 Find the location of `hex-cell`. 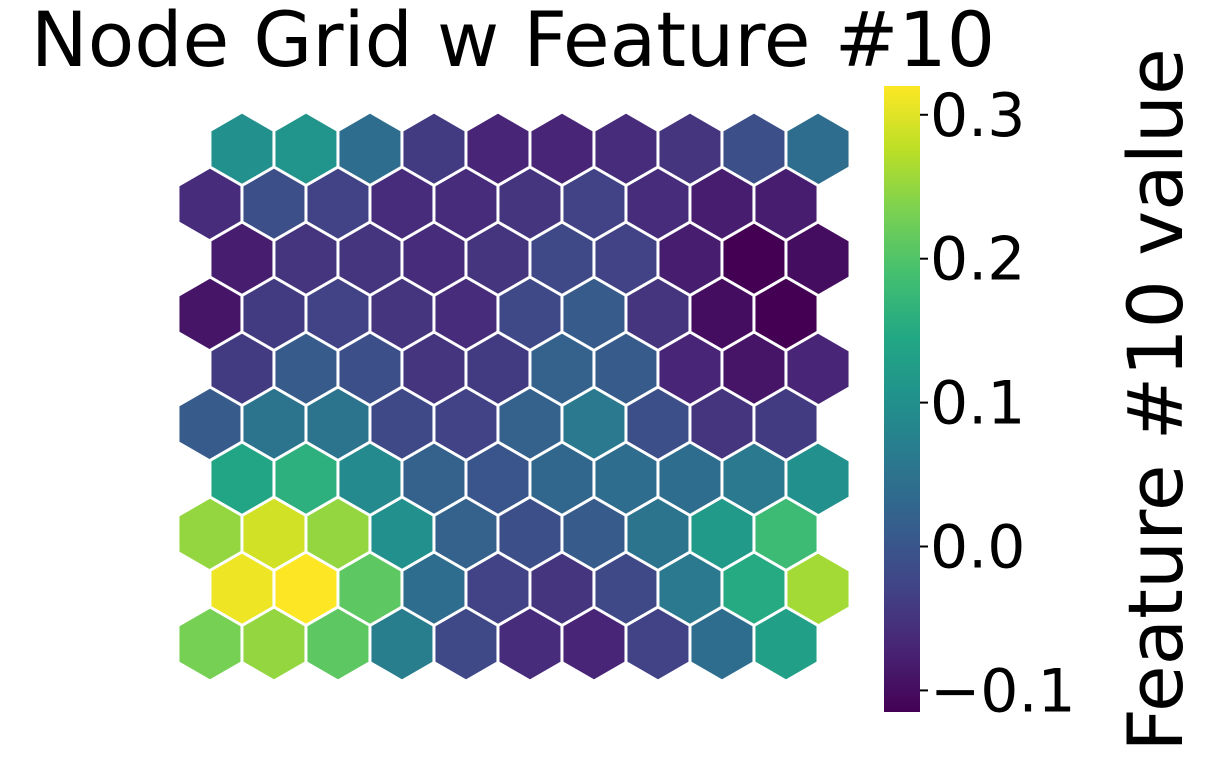

hex-cell is located at coordinates (786, 644).